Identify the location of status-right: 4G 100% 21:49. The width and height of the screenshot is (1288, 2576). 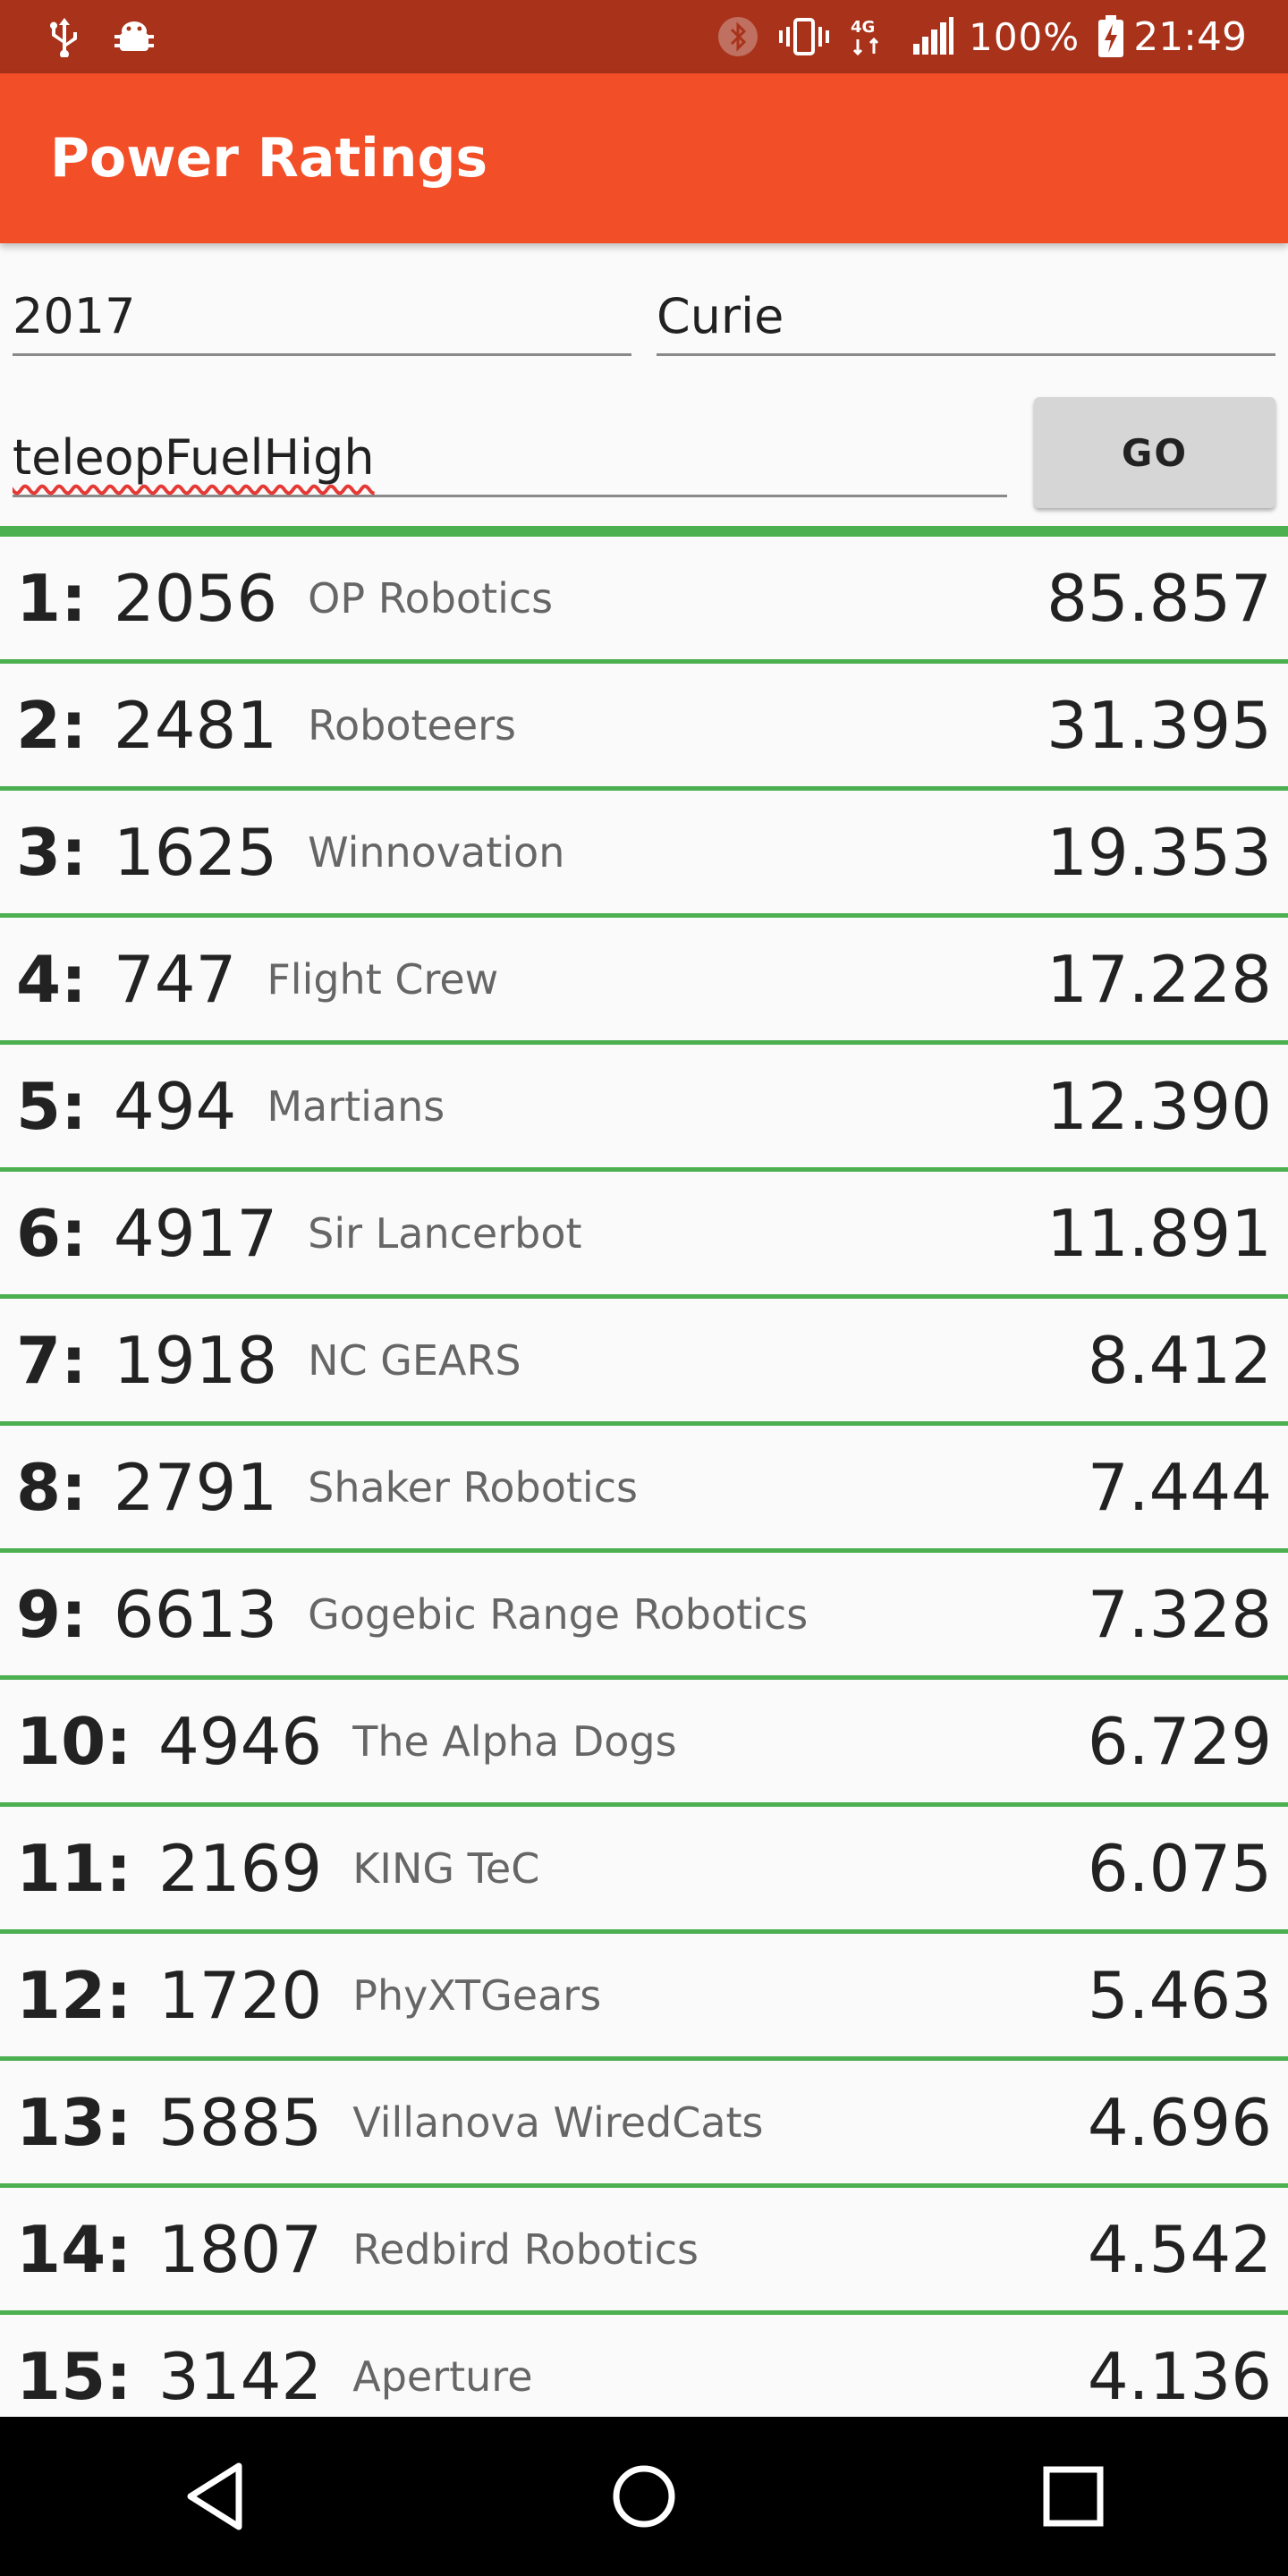
(973, 37).